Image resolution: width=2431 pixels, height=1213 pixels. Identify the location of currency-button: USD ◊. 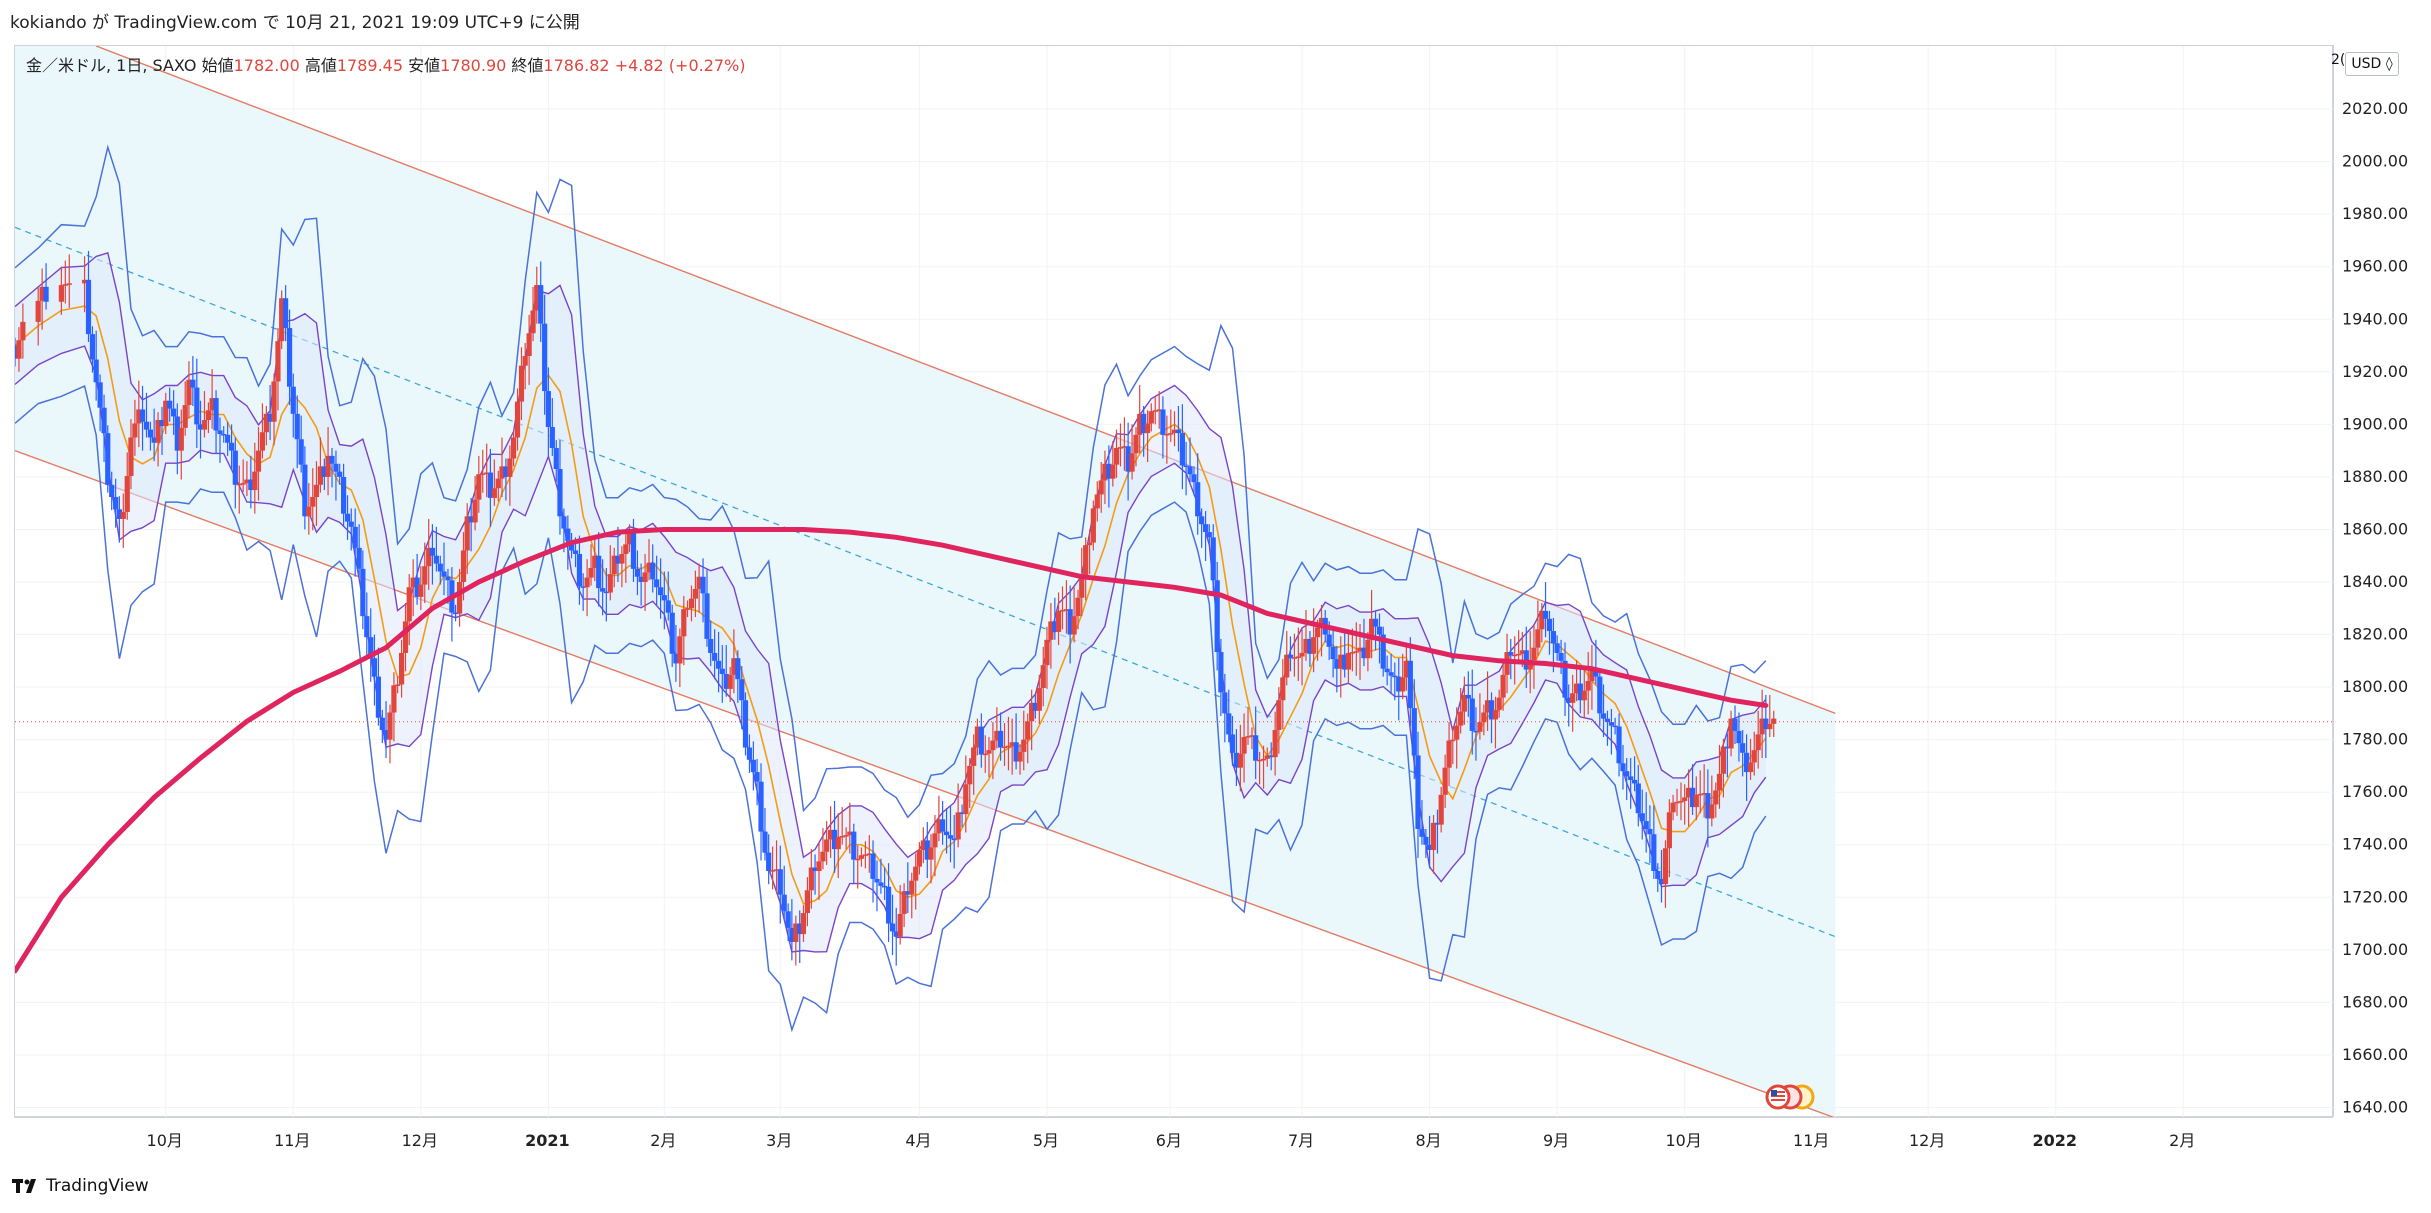
(2372, 64).